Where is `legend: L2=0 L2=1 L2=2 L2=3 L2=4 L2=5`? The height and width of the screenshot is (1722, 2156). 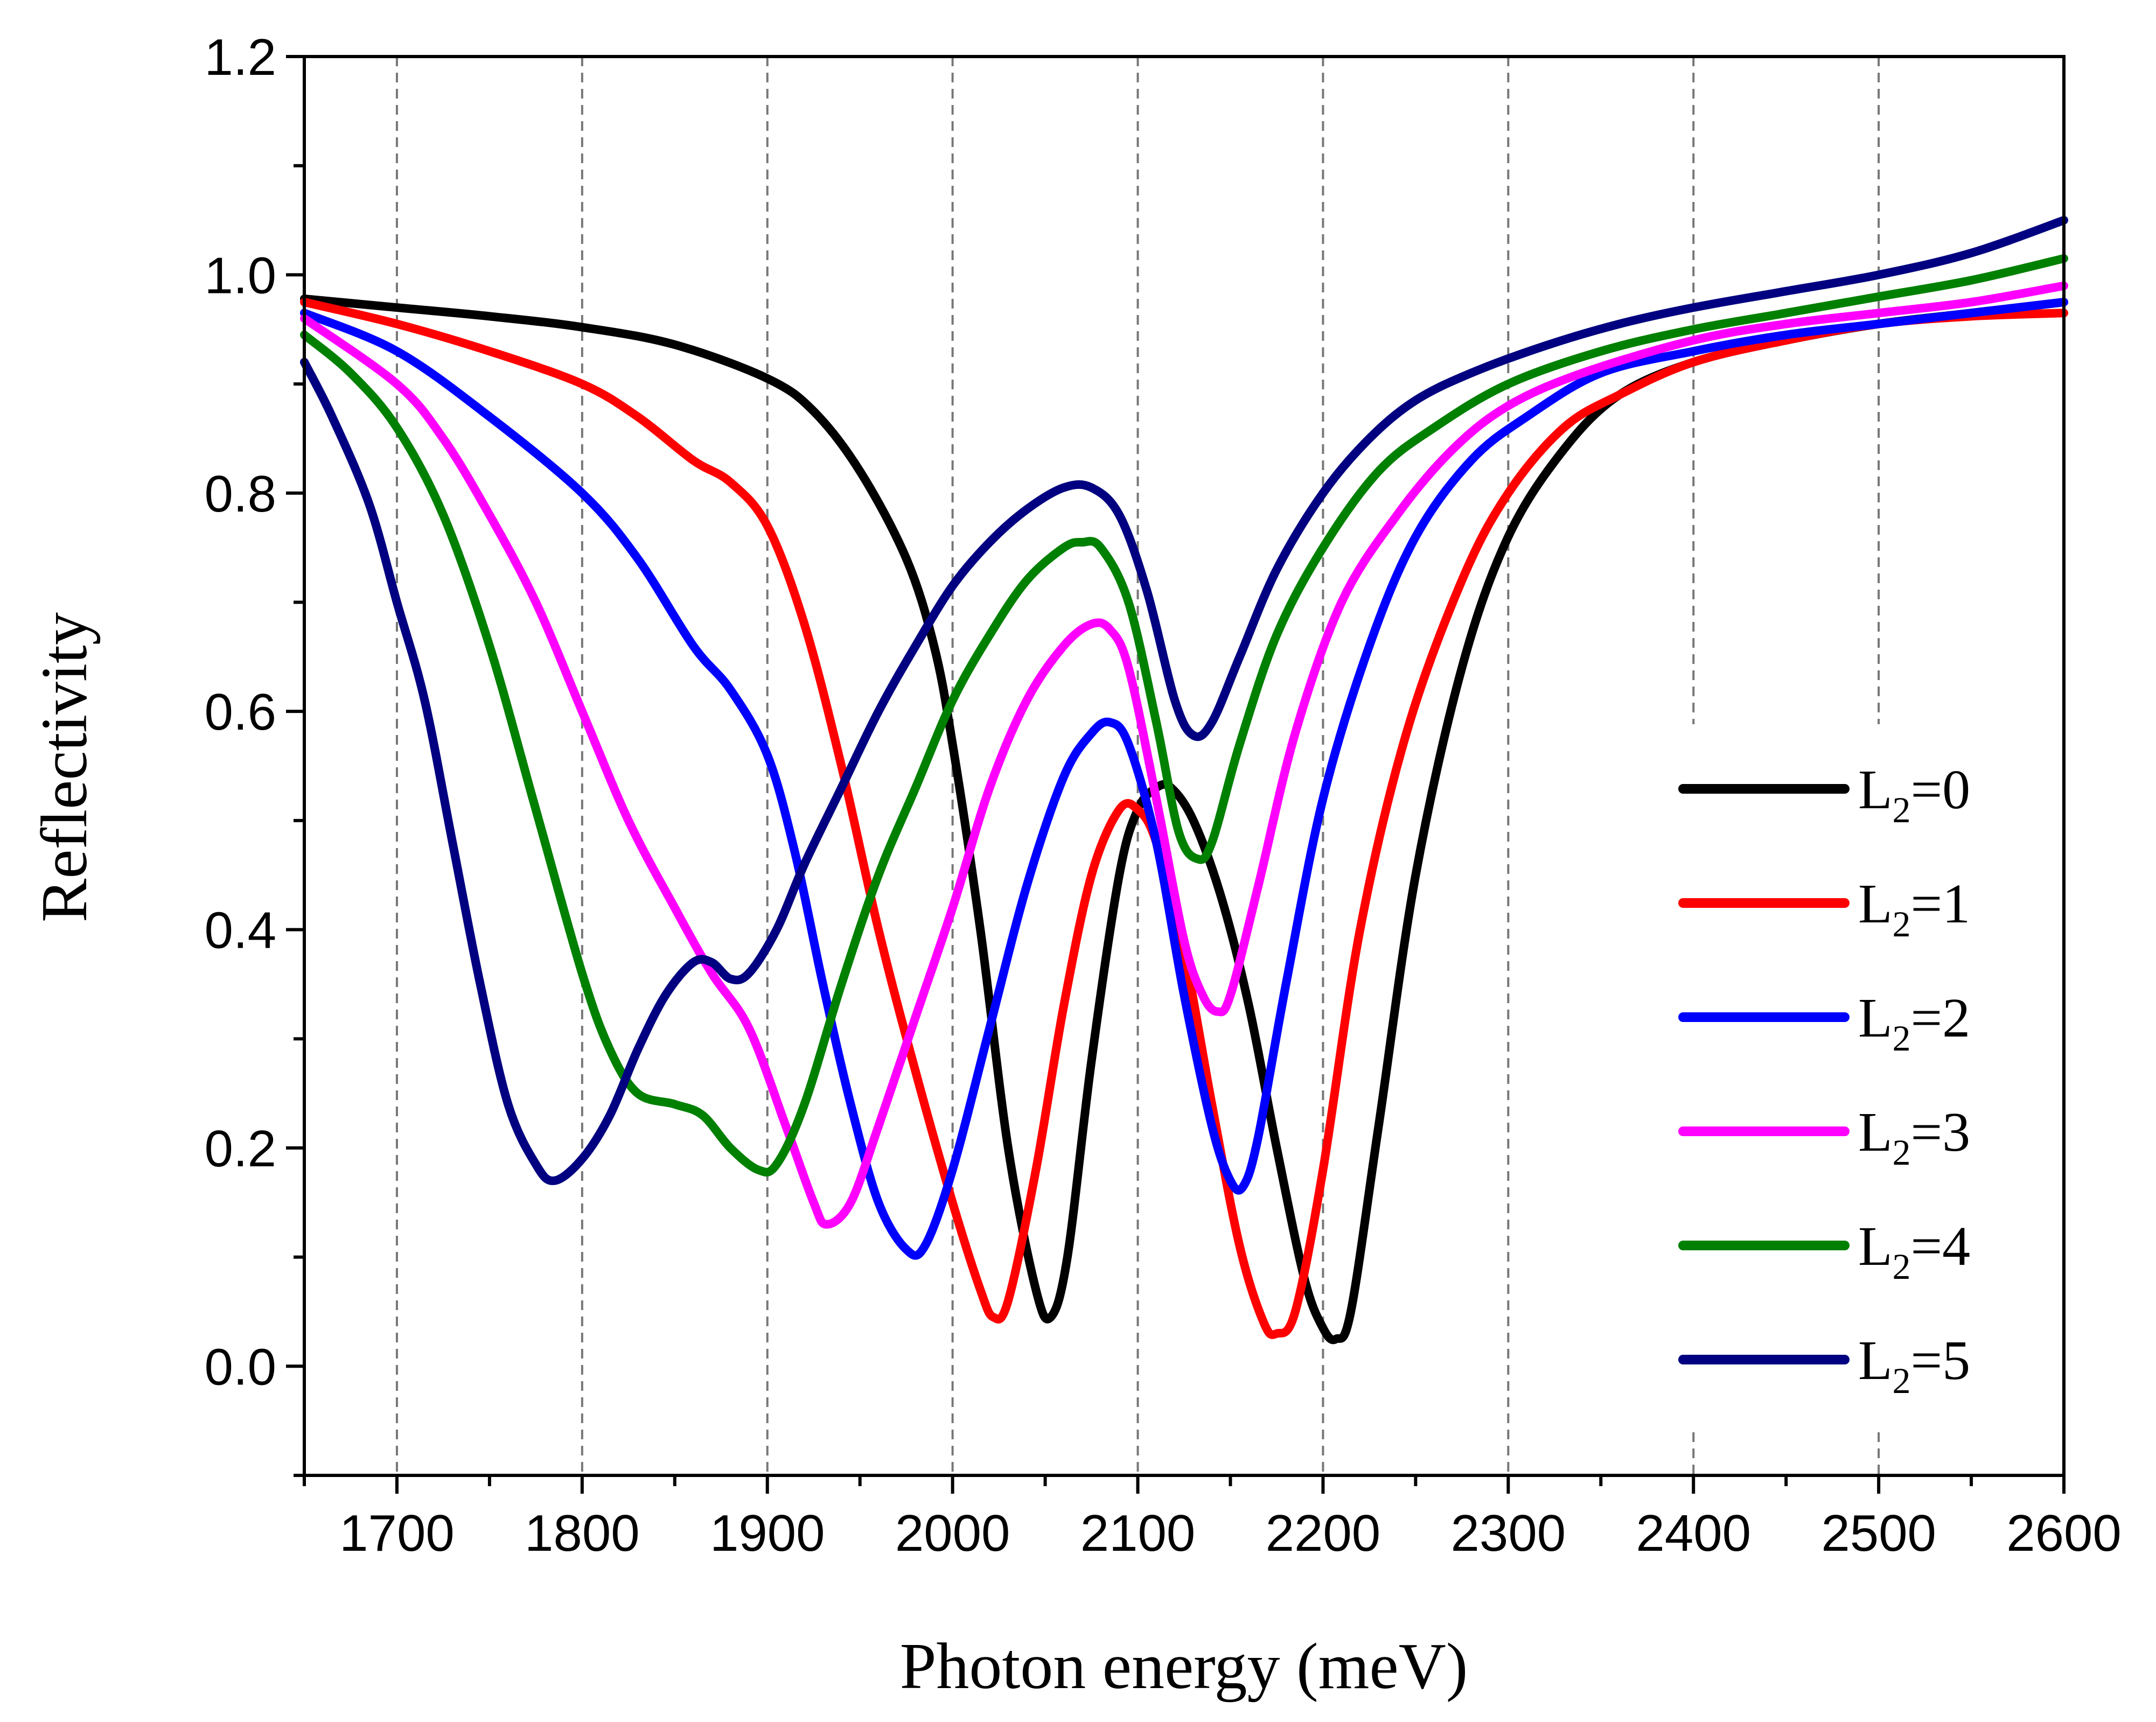
legend: L2=0 L2=1 L2=2 L2=3 L2=4 L2=5 is located at coordinates (1824, 1080).